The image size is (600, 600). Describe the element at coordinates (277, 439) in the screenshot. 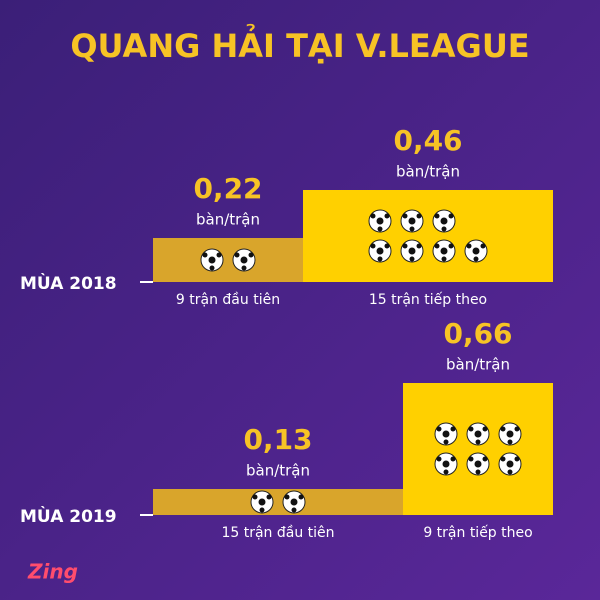

I see `rate-label: 0,13` at that location.